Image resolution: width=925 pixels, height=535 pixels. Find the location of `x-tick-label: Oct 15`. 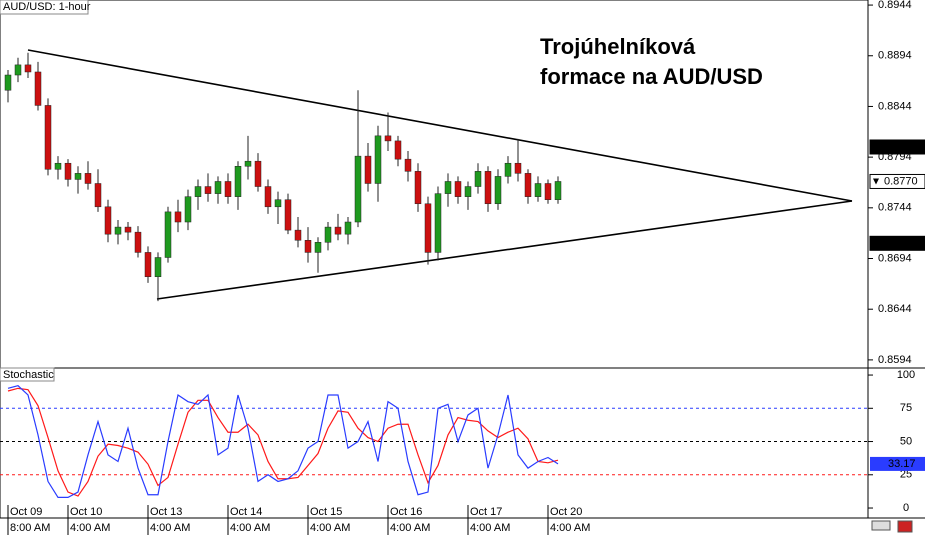

x-tick-label: Oct 15 is located at coordinates (326, 512).